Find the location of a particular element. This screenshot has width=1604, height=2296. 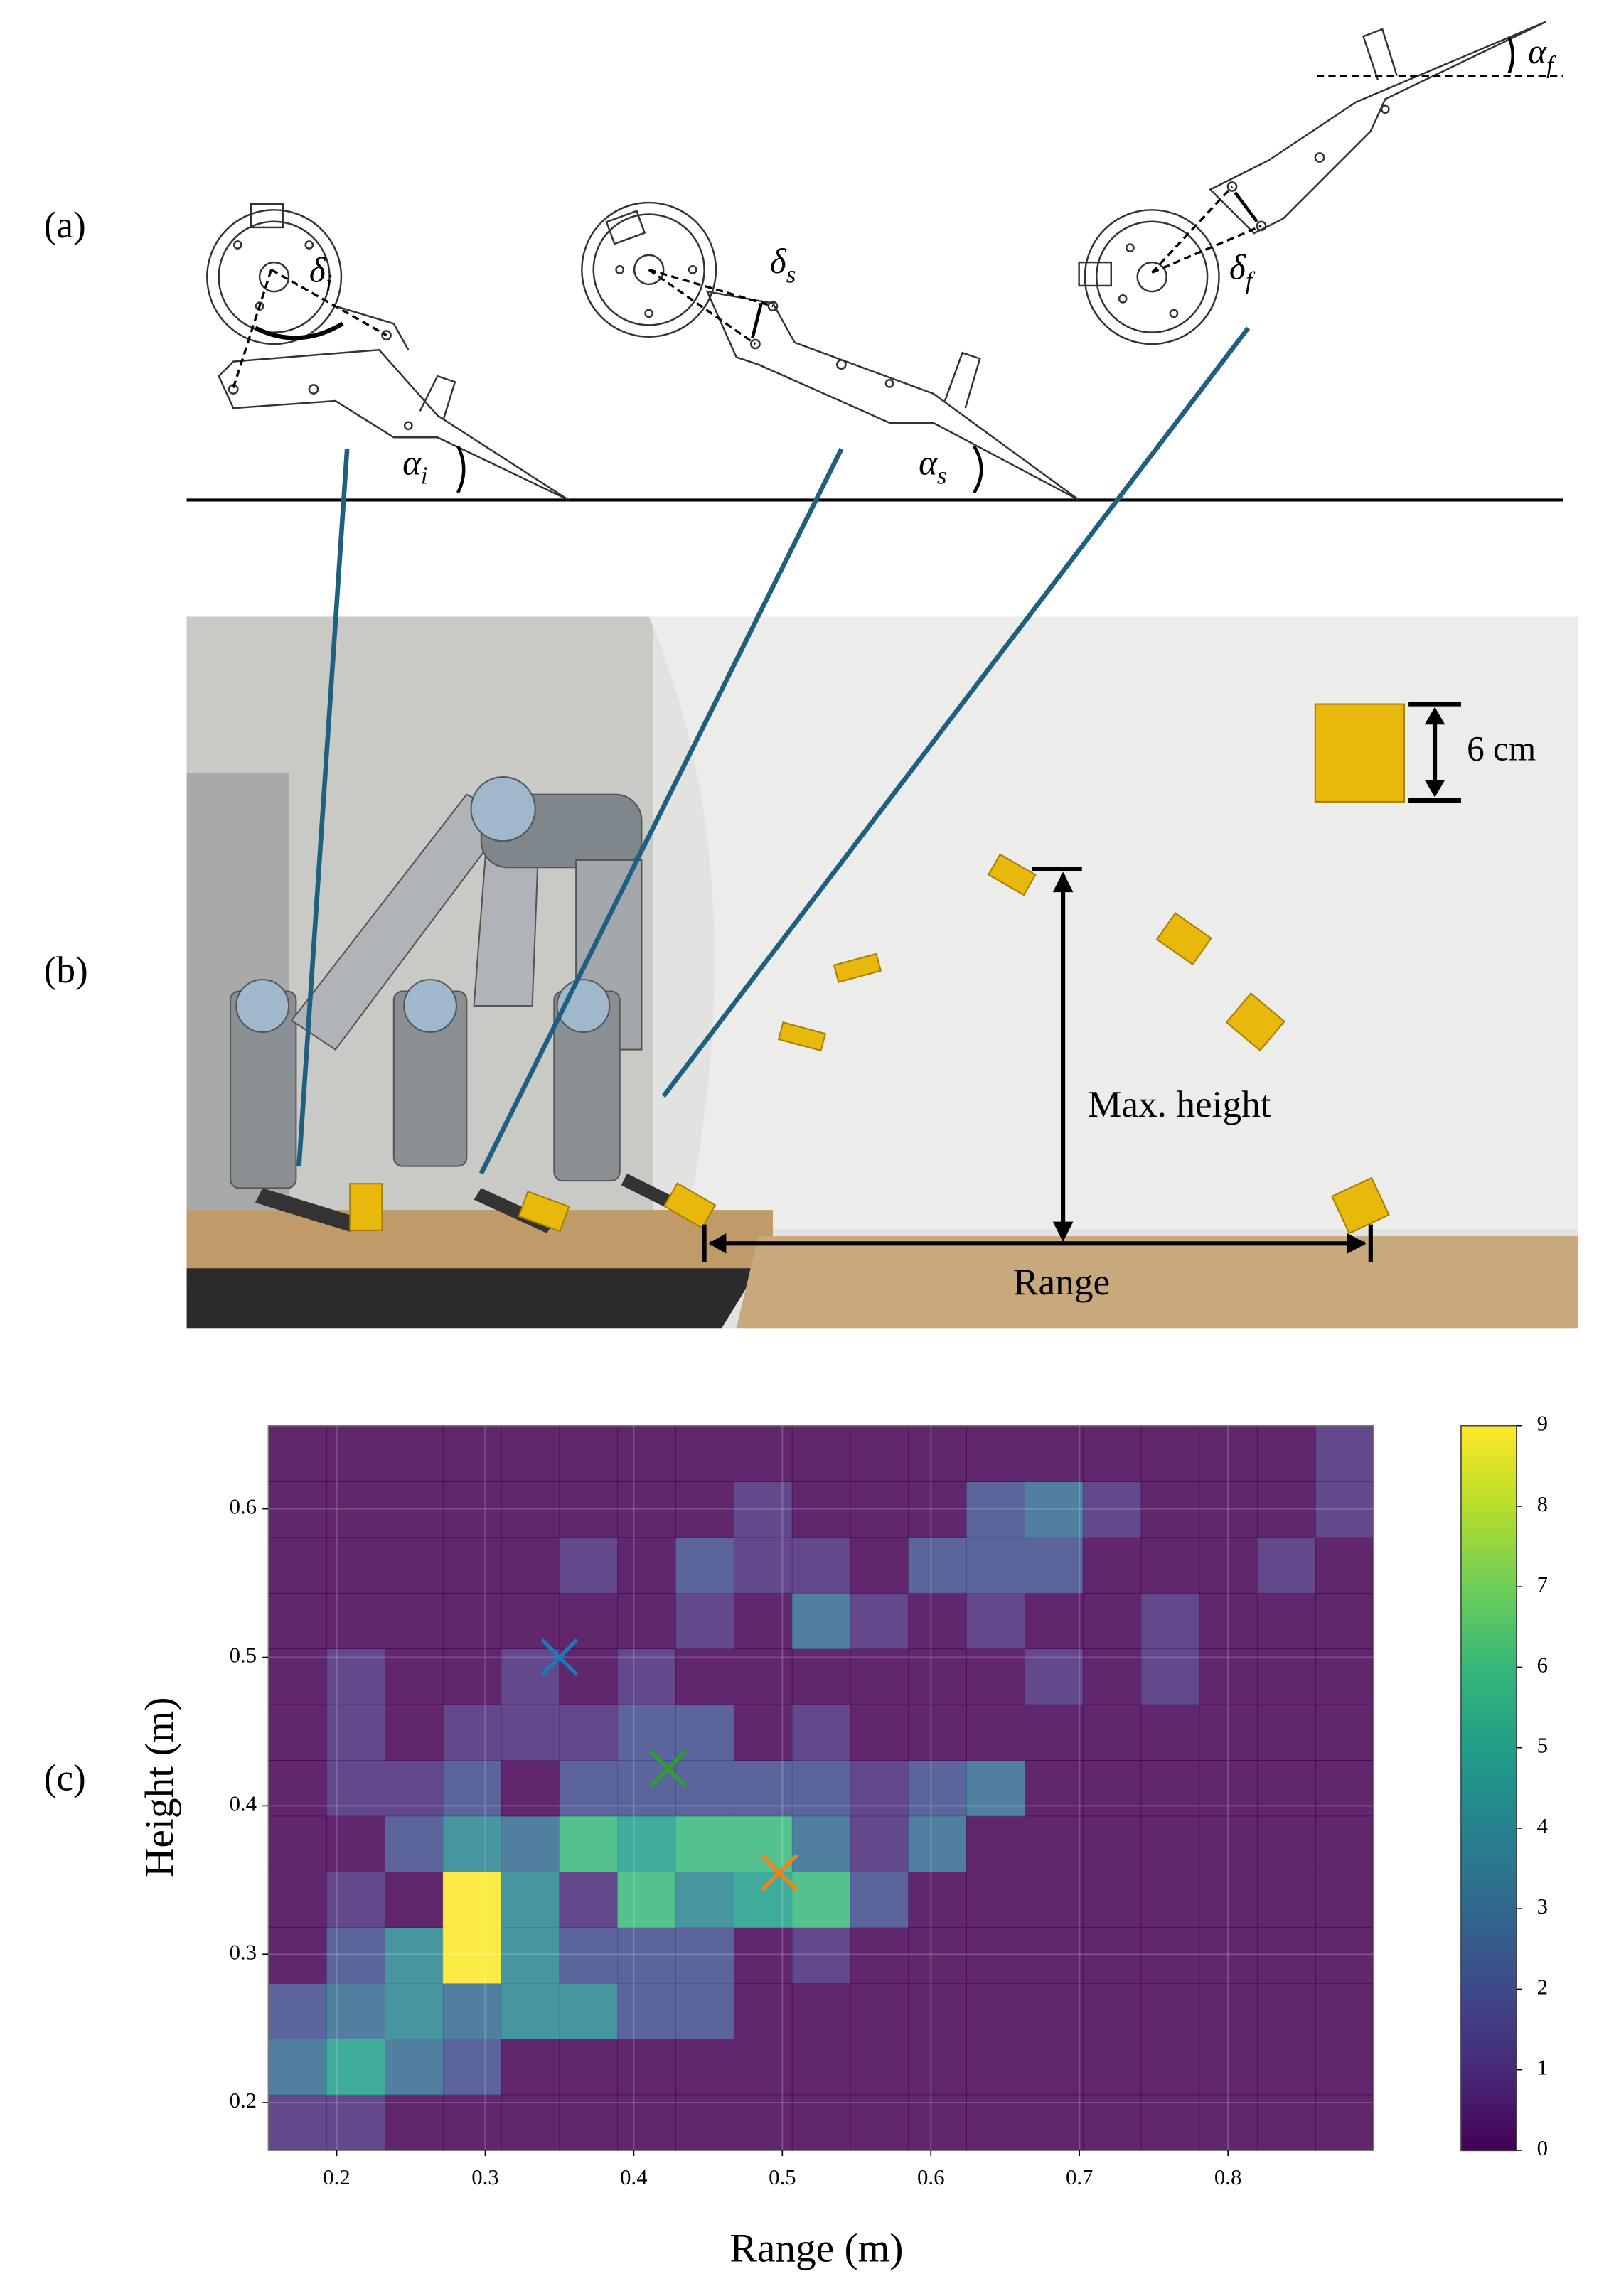

symbol: δ is located at coordinates (1238, 267).